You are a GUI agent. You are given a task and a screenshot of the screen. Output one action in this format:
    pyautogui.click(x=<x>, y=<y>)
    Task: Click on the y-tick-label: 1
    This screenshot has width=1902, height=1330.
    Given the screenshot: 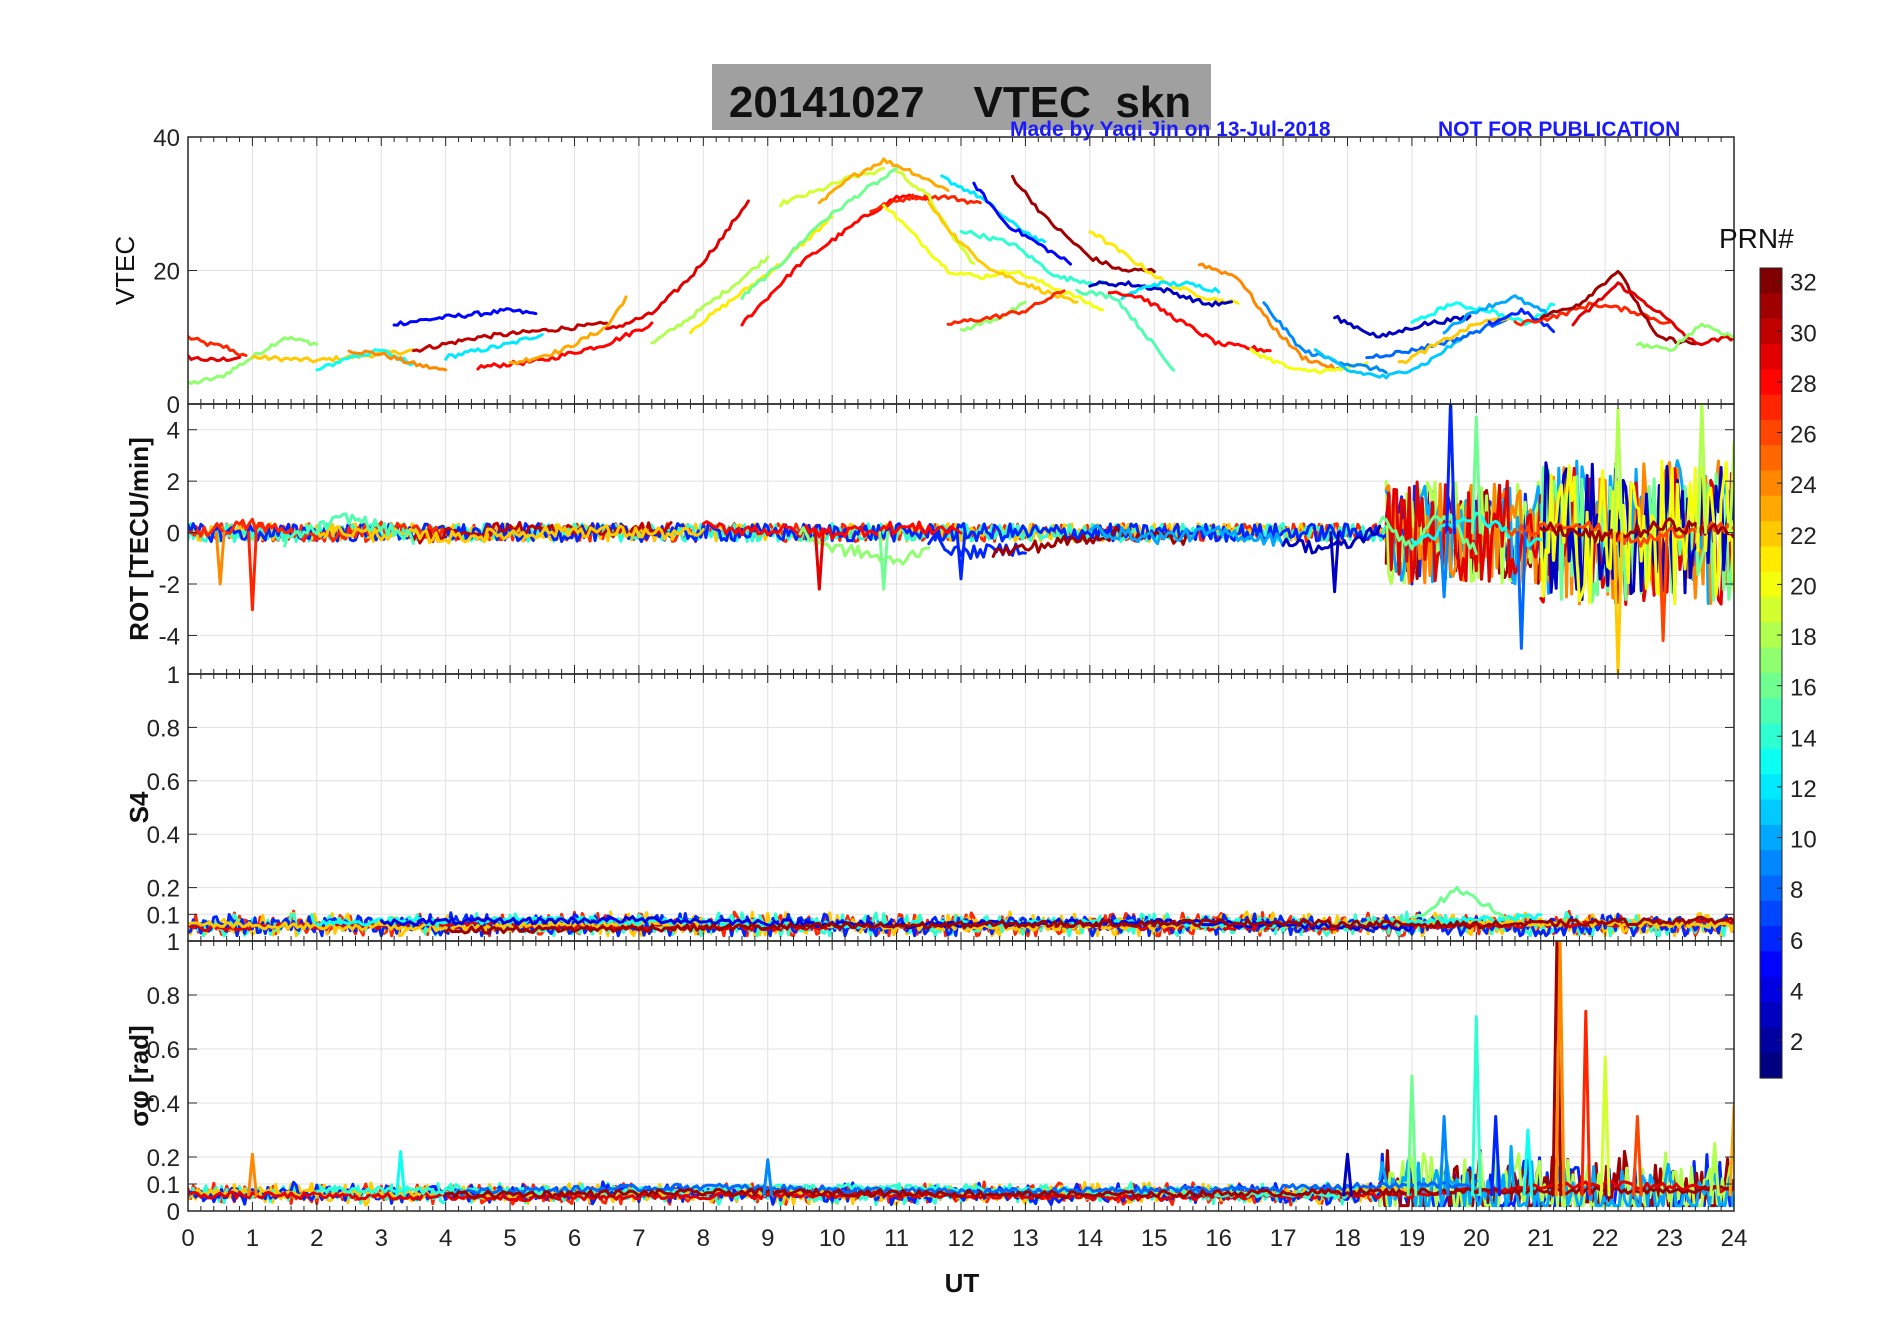 What is the action you would take?
    pyautogui.click(x=173, y=675)
    